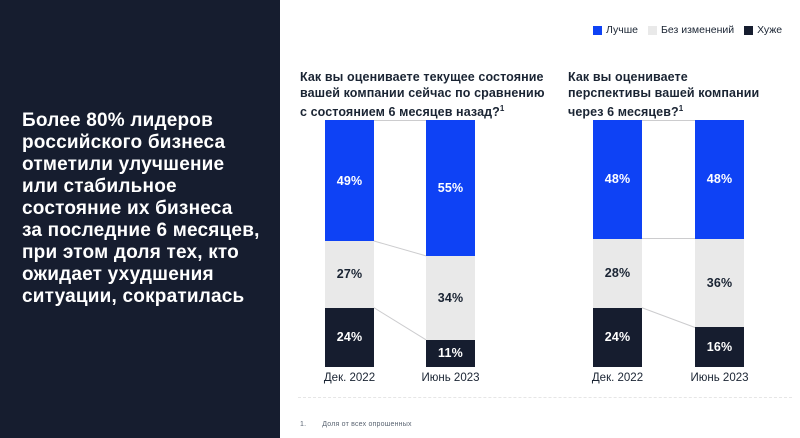  I want to click on segment-value-label: 28%, so click(617, 273).